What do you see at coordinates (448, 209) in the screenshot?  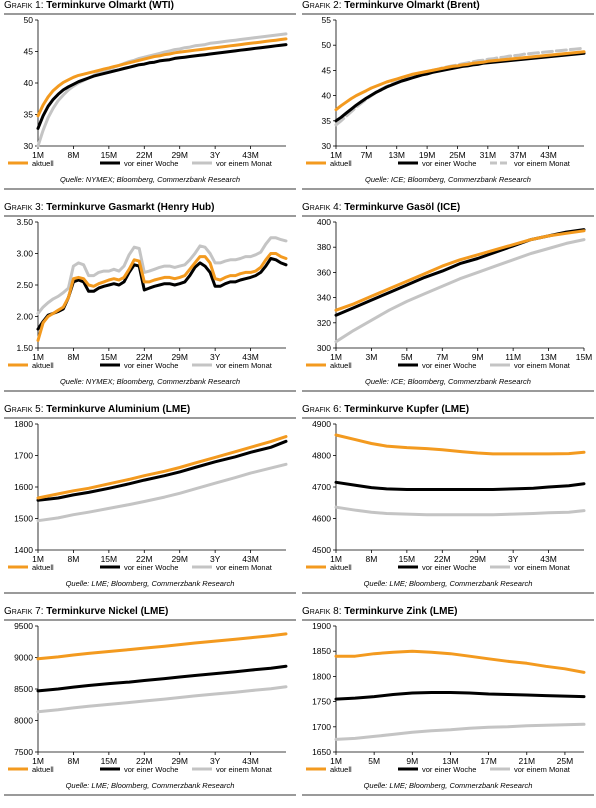 I see `chart-title: Grafik 4: Terminkurve Gasöl (ICE)` at bounding box center [448, 209].